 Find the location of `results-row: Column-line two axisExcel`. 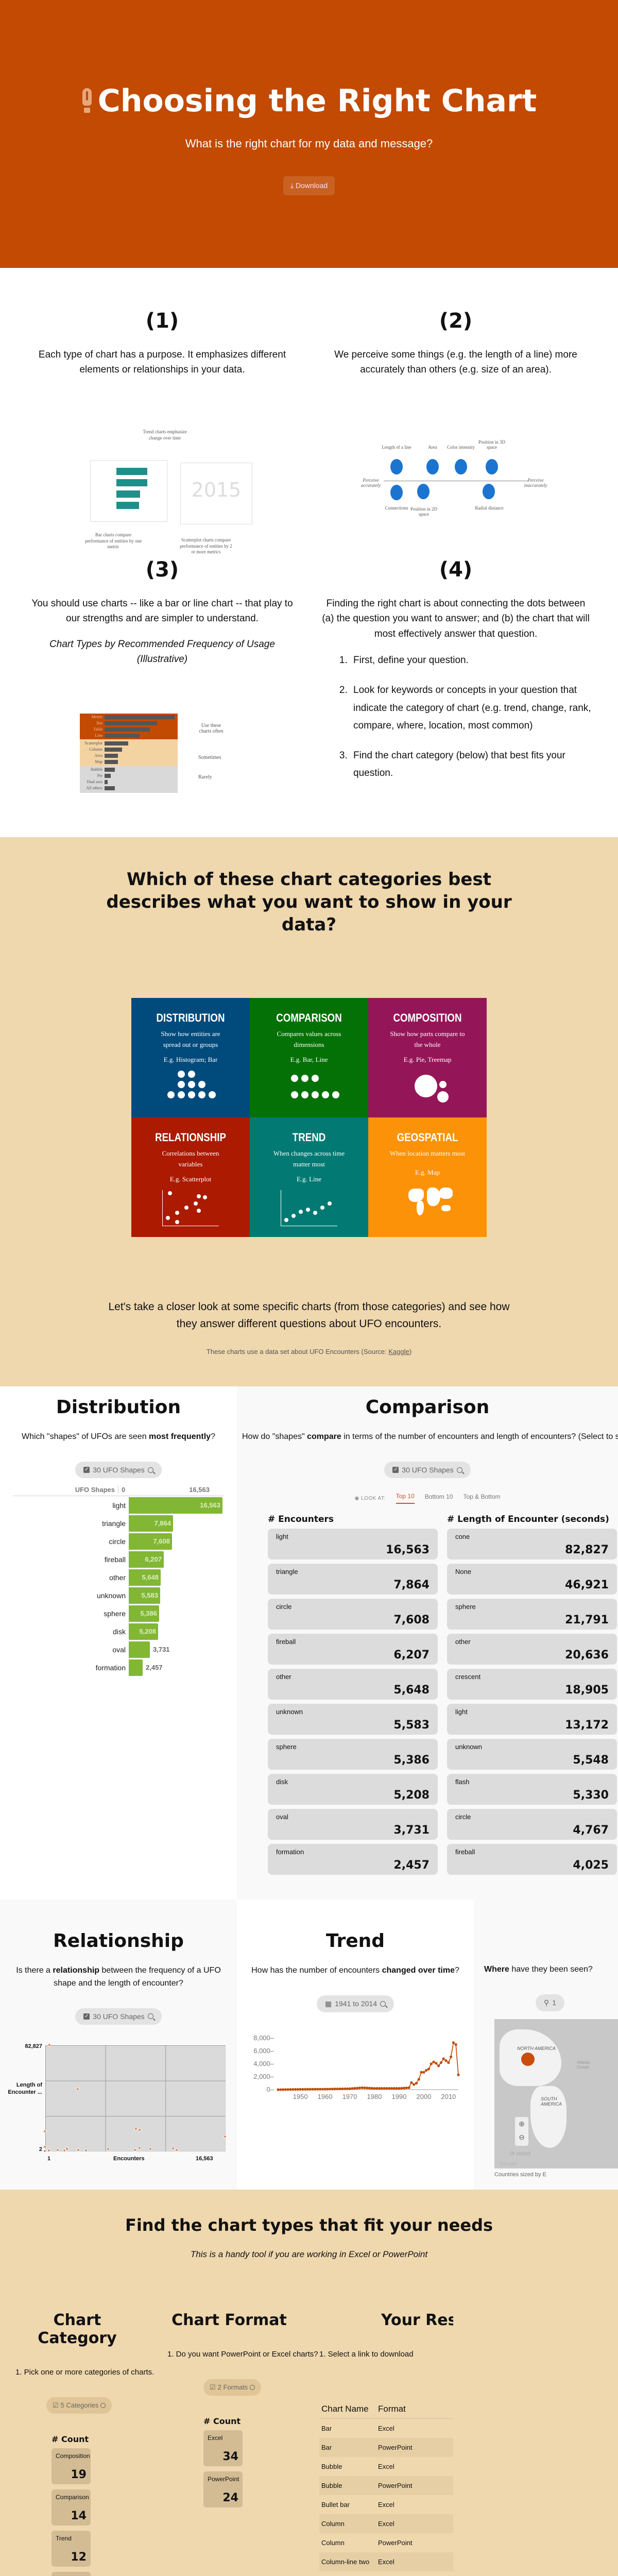

results-row: Column-line two axisExcel is located at coordinates (386, 2561).